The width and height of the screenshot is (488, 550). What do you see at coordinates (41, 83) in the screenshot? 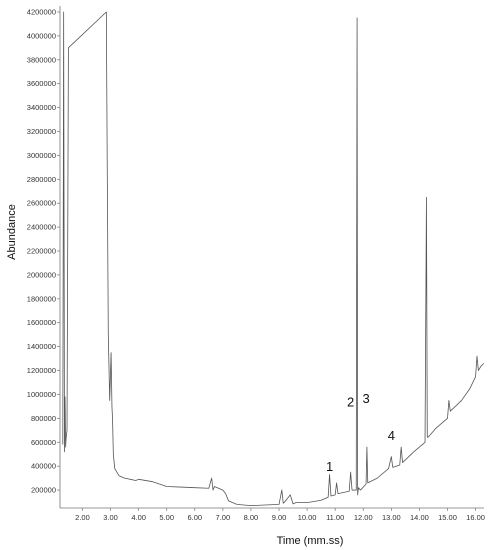
I see `y-tick-label: 3600000` at bounding box center [41, 83].